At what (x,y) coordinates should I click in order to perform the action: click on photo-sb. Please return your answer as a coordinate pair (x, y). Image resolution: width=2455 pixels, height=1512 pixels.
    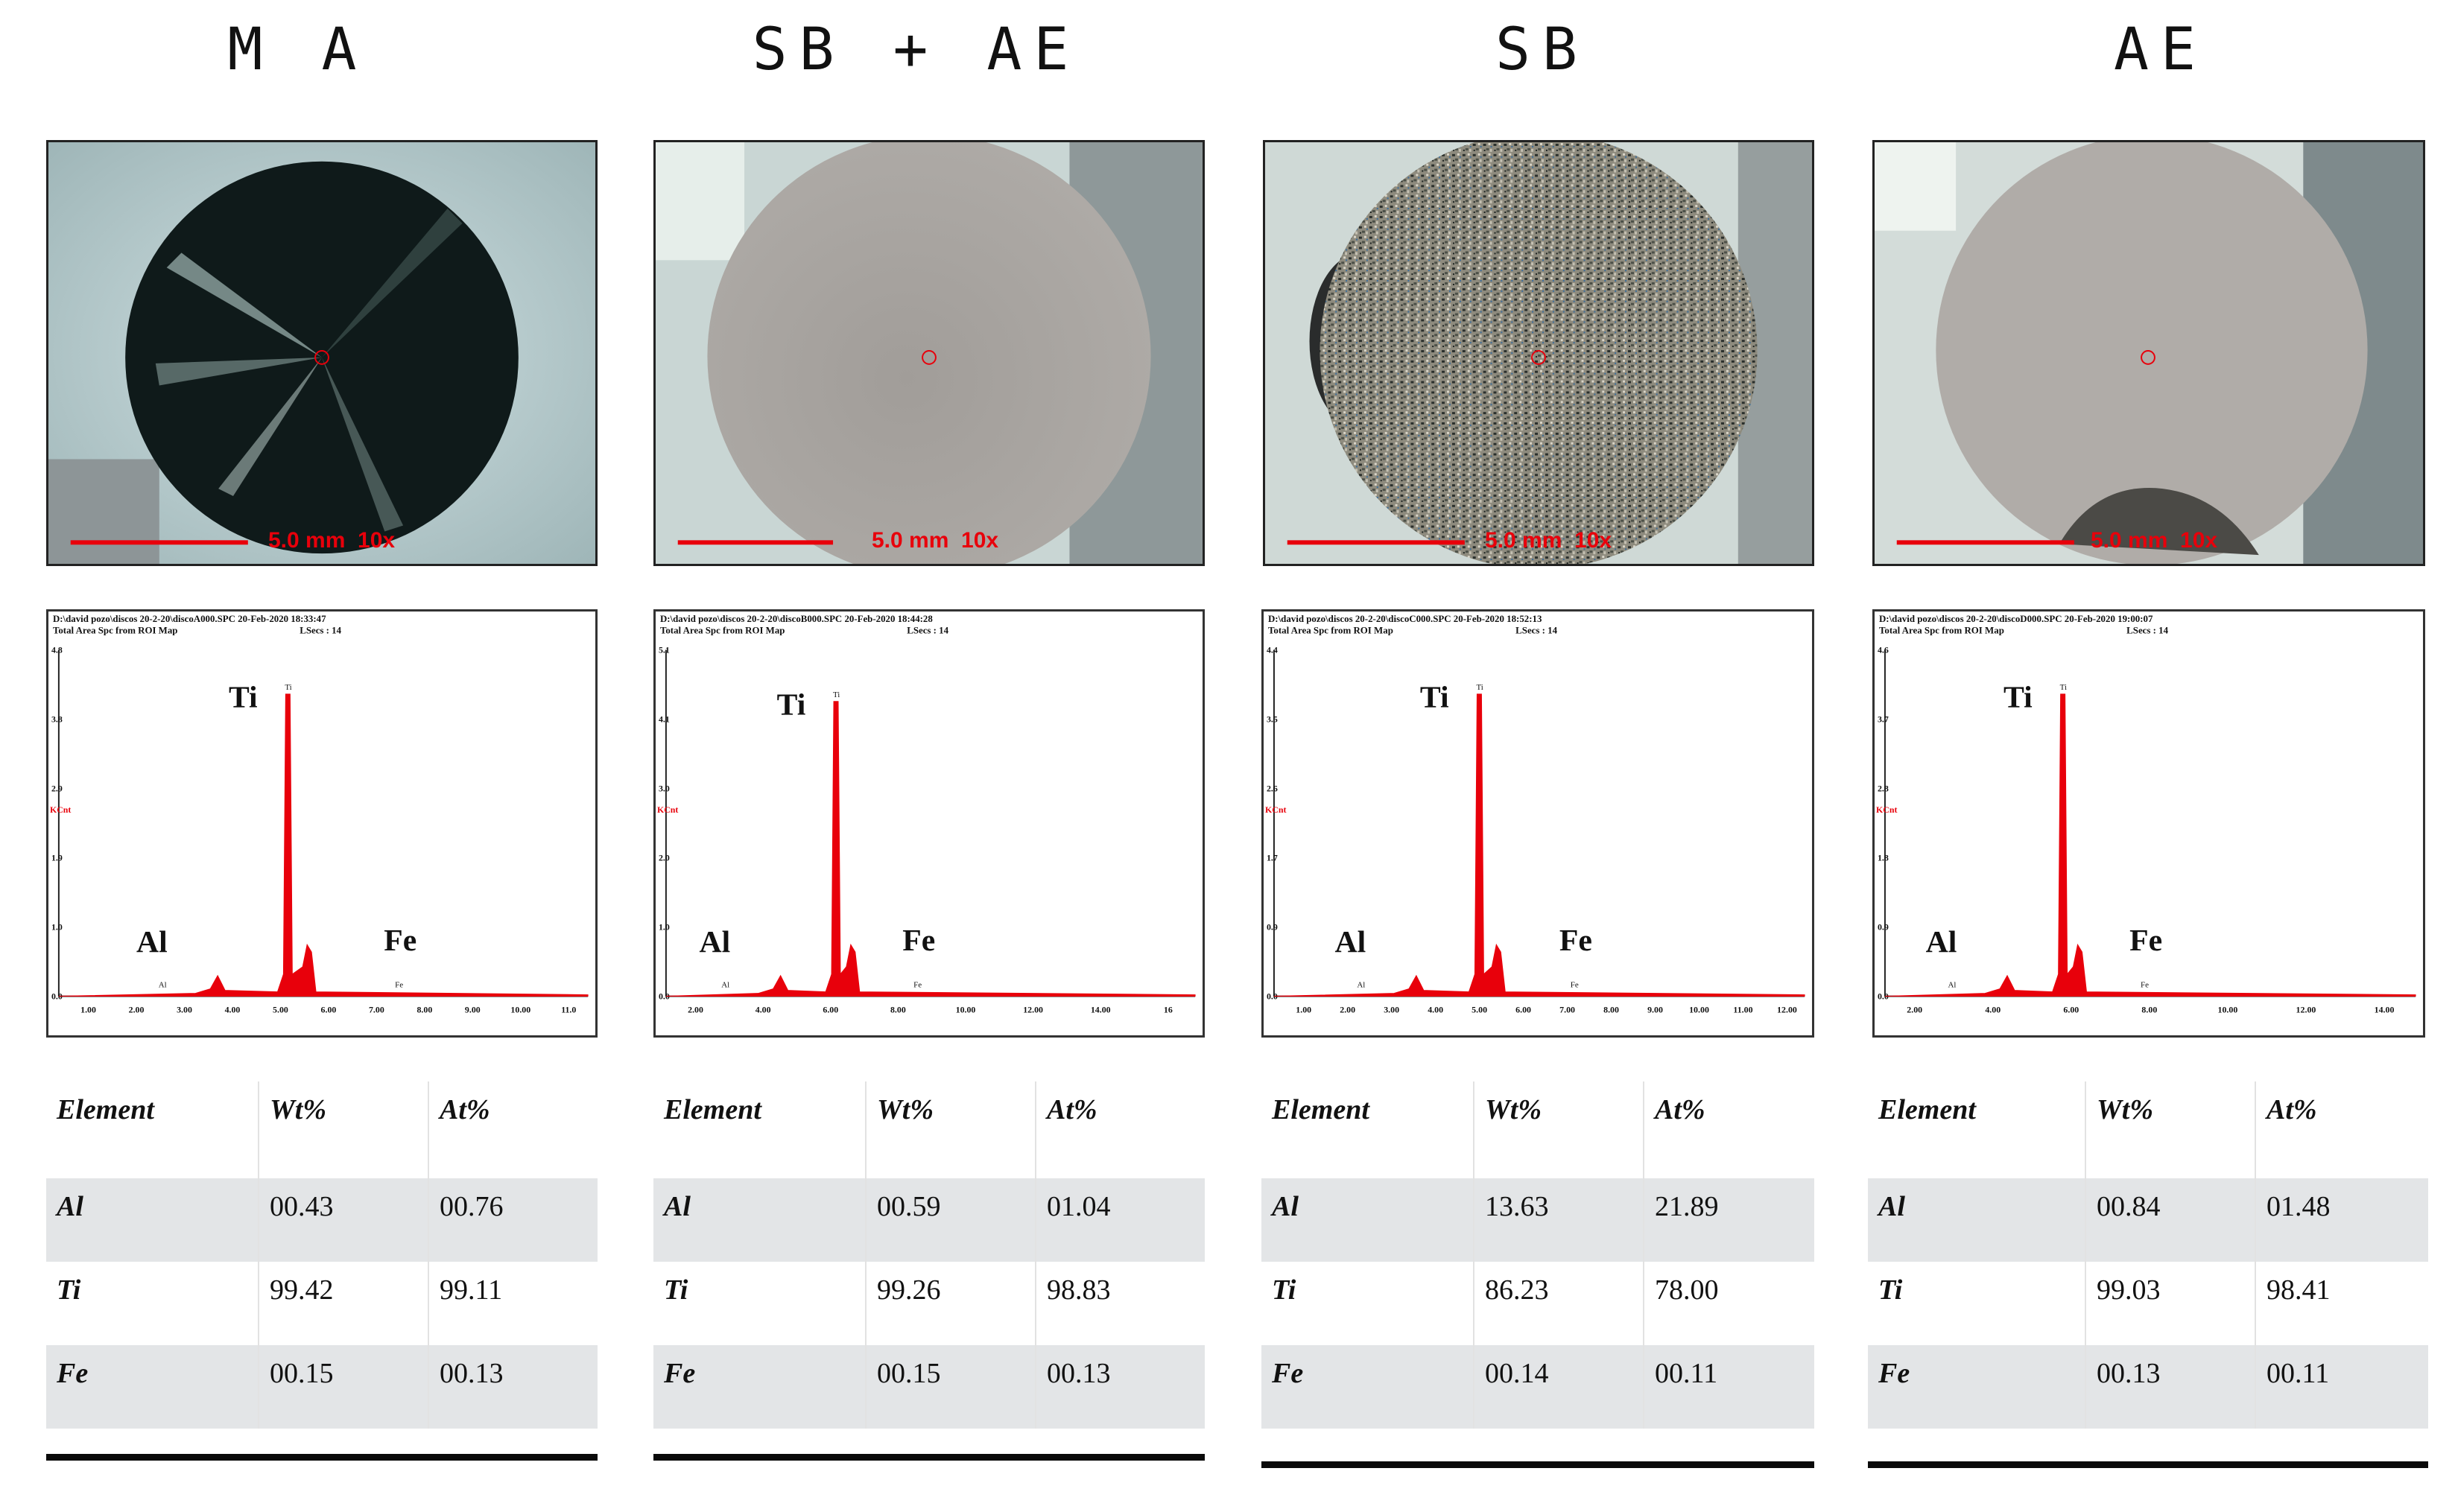
    Looking at the image, I should click on (1538, 353).